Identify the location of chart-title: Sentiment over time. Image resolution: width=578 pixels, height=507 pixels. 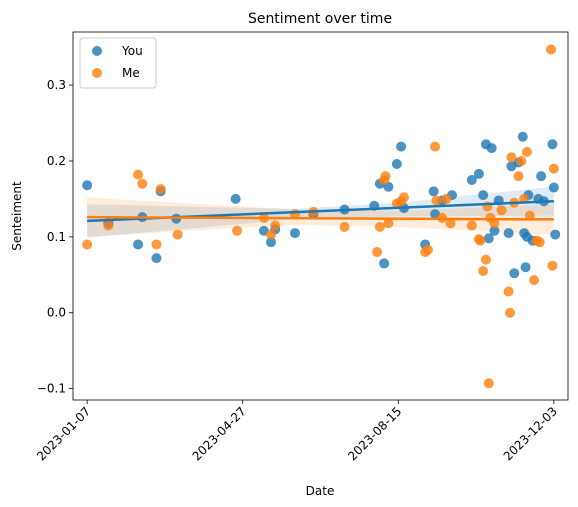
(320, 19).